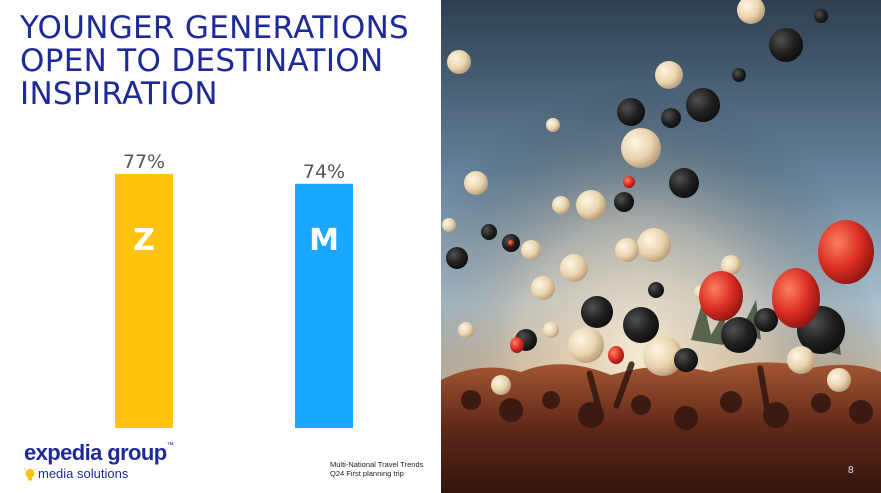 The height and width of the screenshot is (493, 881). I want to click on data-label-m: 74%, so click(324, 172).